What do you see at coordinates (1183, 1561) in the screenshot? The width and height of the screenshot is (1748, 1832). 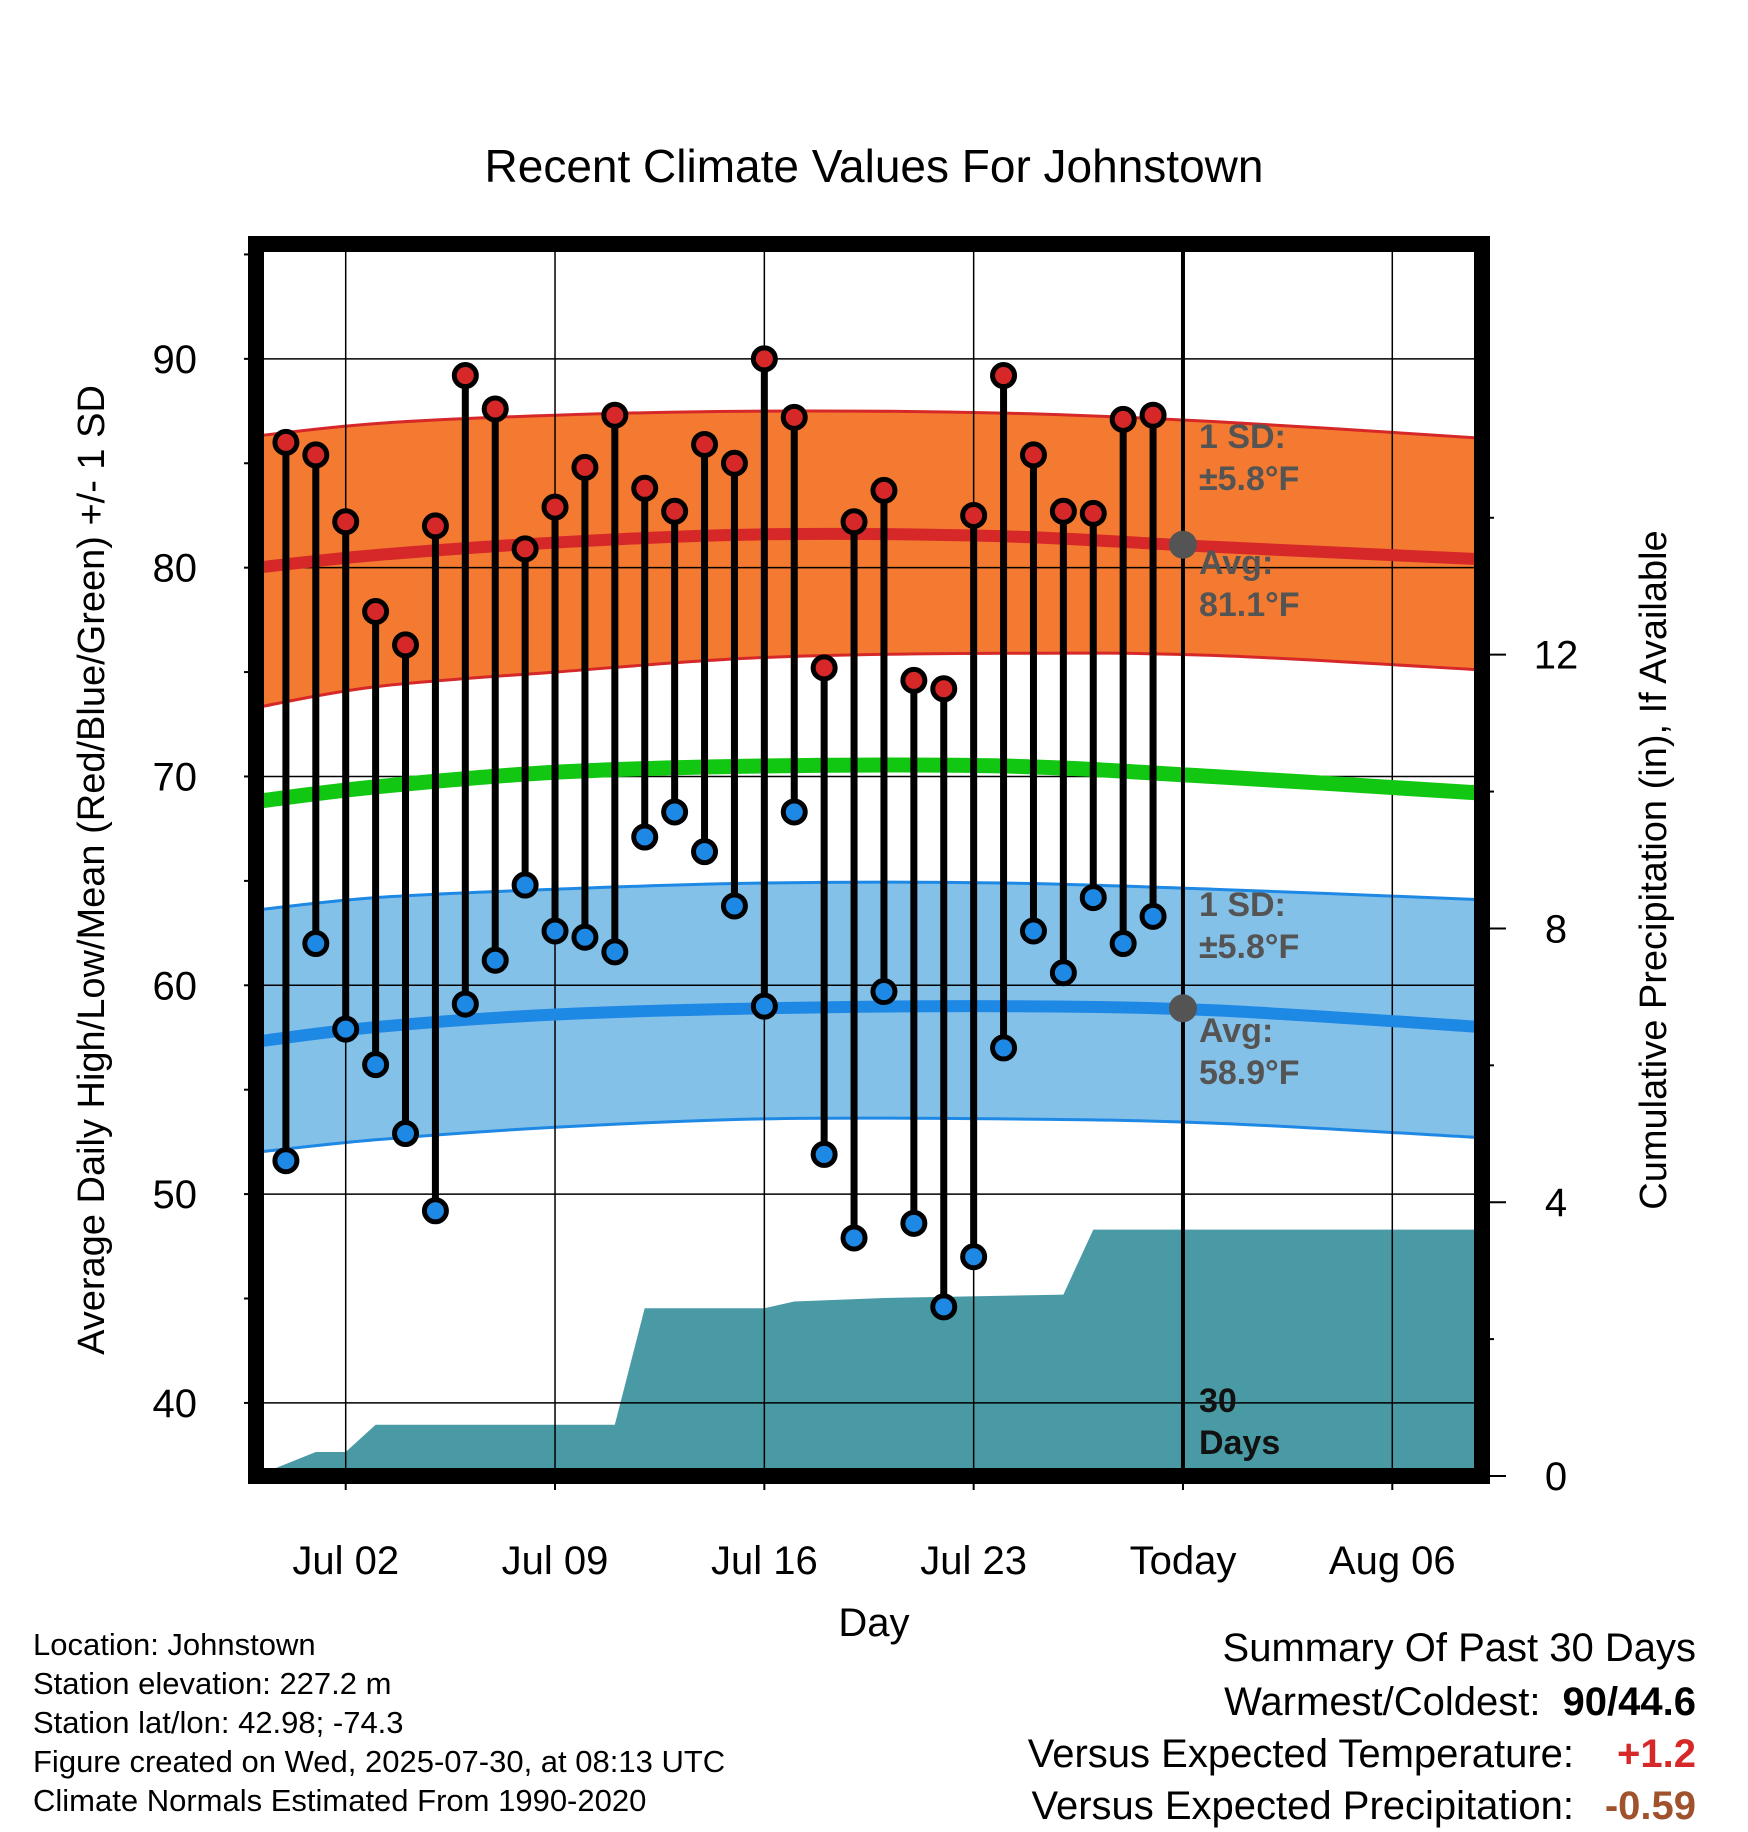 I see `x-tick-label: Today` at bounding box center [1183, 1561].